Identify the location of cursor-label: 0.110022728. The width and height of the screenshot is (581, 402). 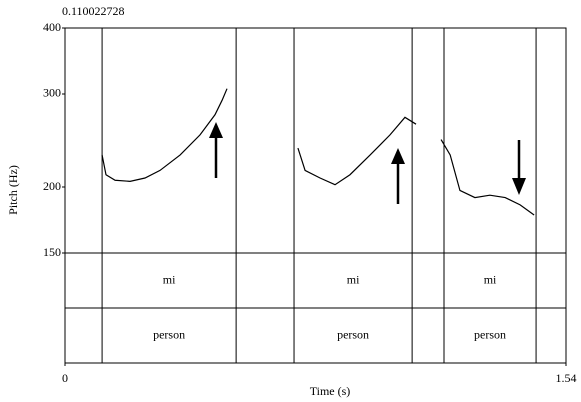
(93, 11).